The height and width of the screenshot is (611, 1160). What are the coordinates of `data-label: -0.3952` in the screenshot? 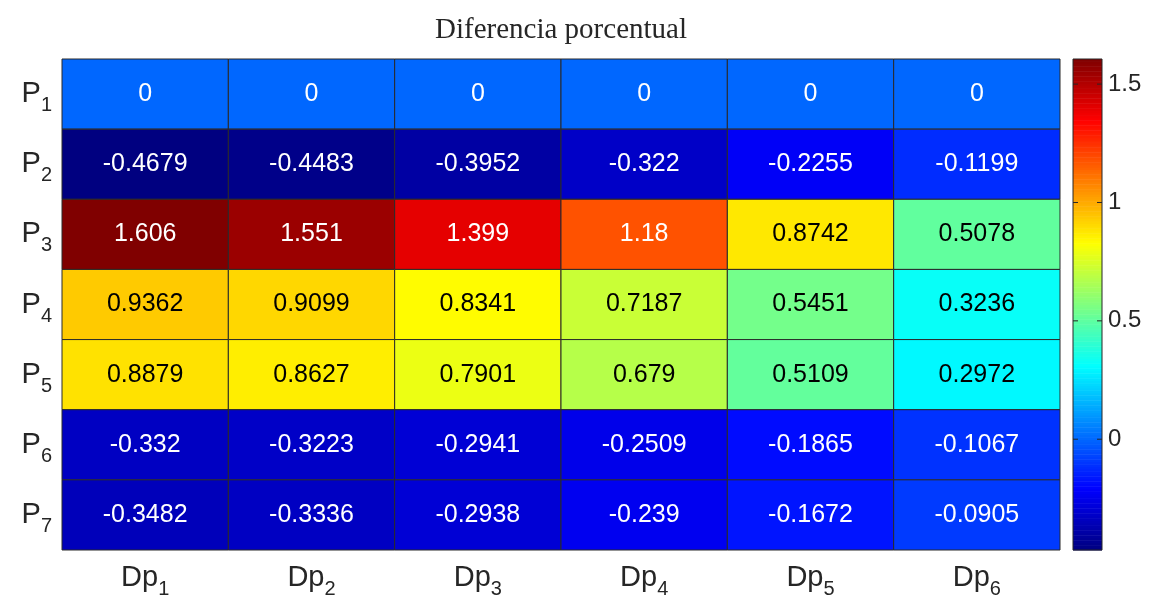 It's located at (478, 162).